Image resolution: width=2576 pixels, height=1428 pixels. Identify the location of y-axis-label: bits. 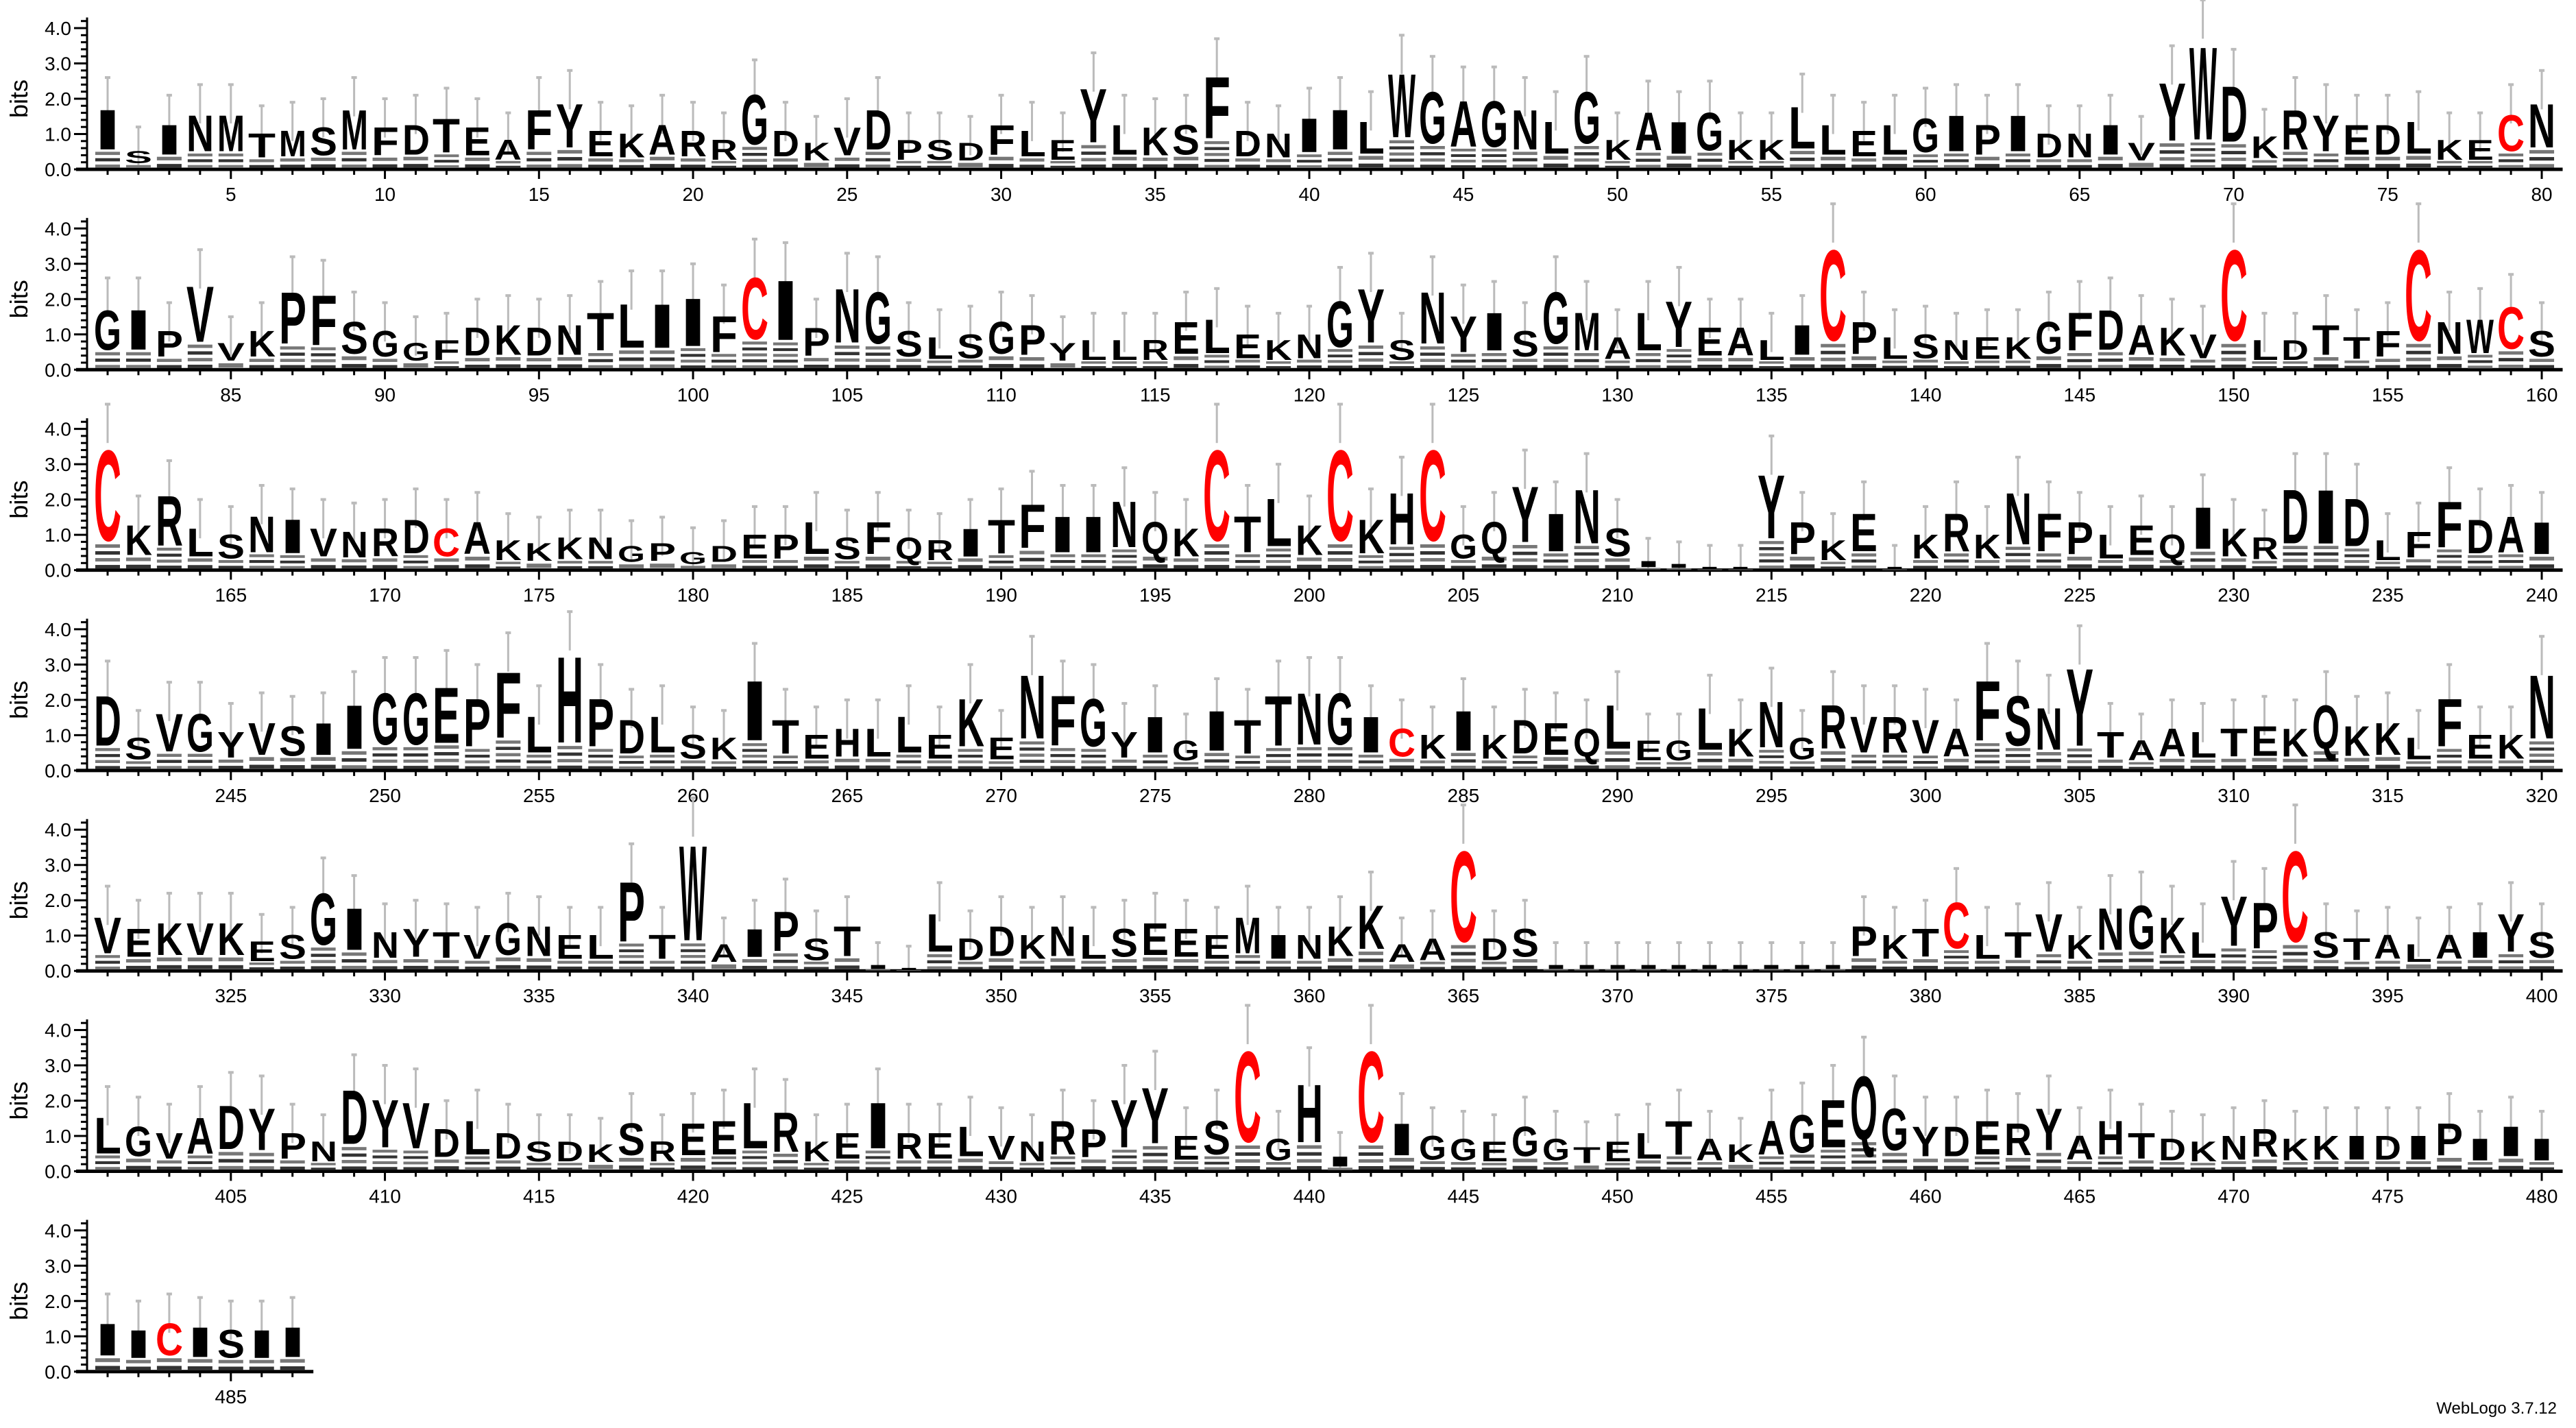
(19, 299).